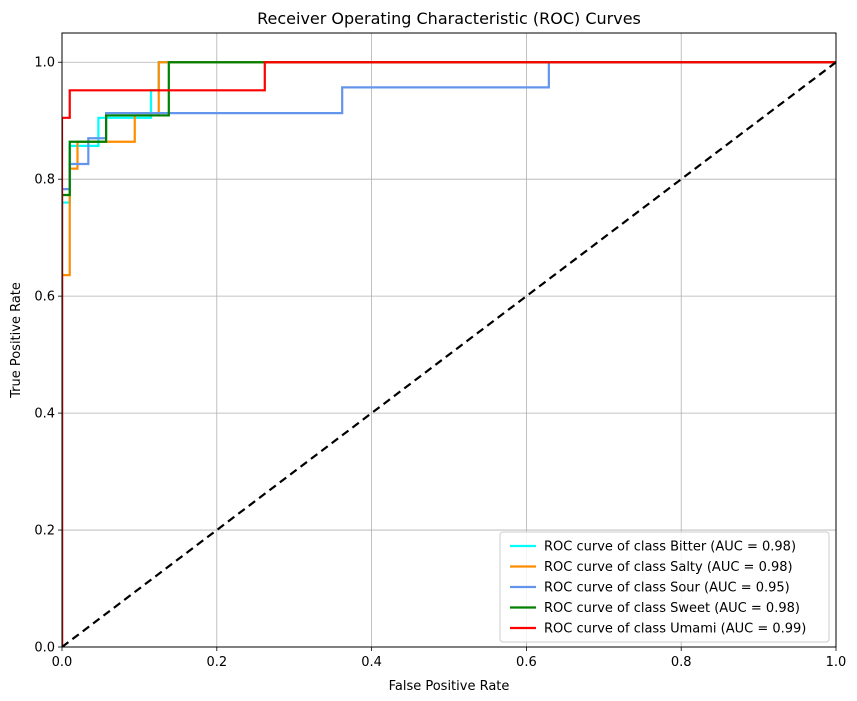 This screenshot has height=701, width=857. I want to click on legend-label: ROC curve of class Sour (AUC = 0.95), so click(667, 588).